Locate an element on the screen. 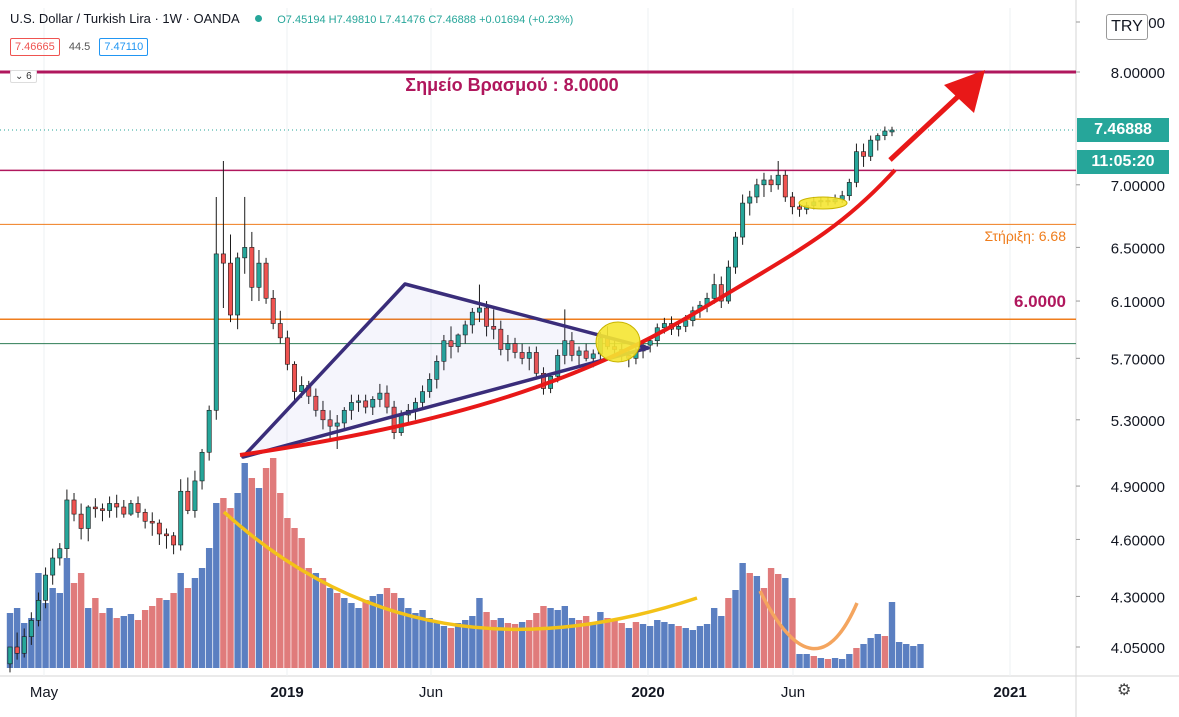 Image resolution: width=1179 pixels, height=717 pixels. x-tick-label: May is located at coordinates (44, 692).